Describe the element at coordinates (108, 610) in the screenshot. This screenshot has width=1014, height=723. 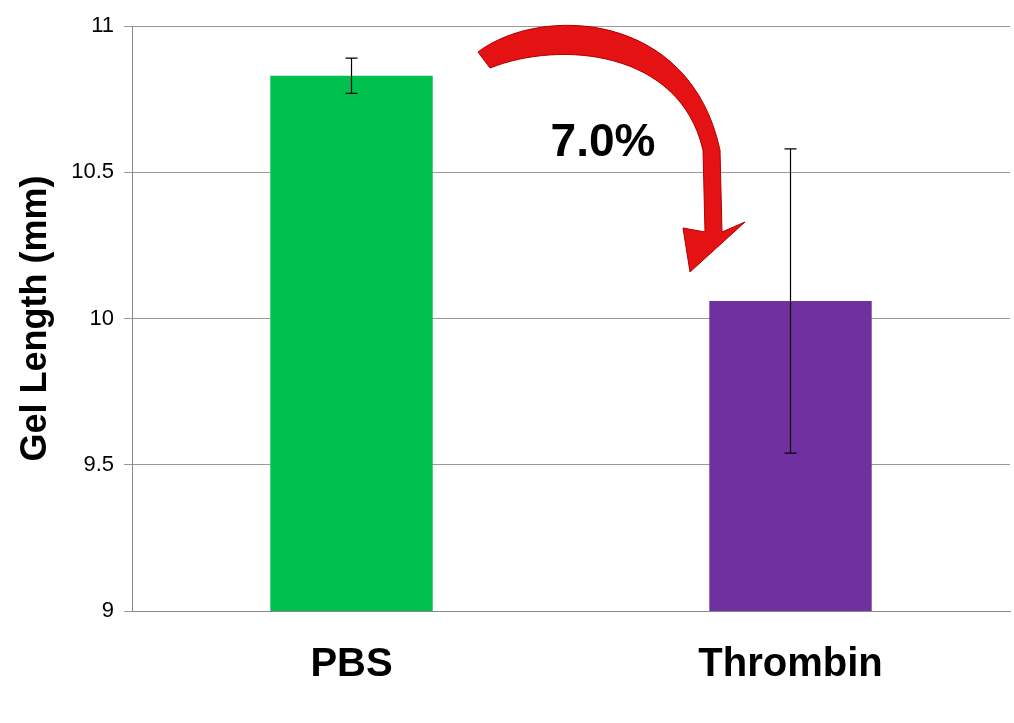
I see `y-tick-label: 9` at that location.